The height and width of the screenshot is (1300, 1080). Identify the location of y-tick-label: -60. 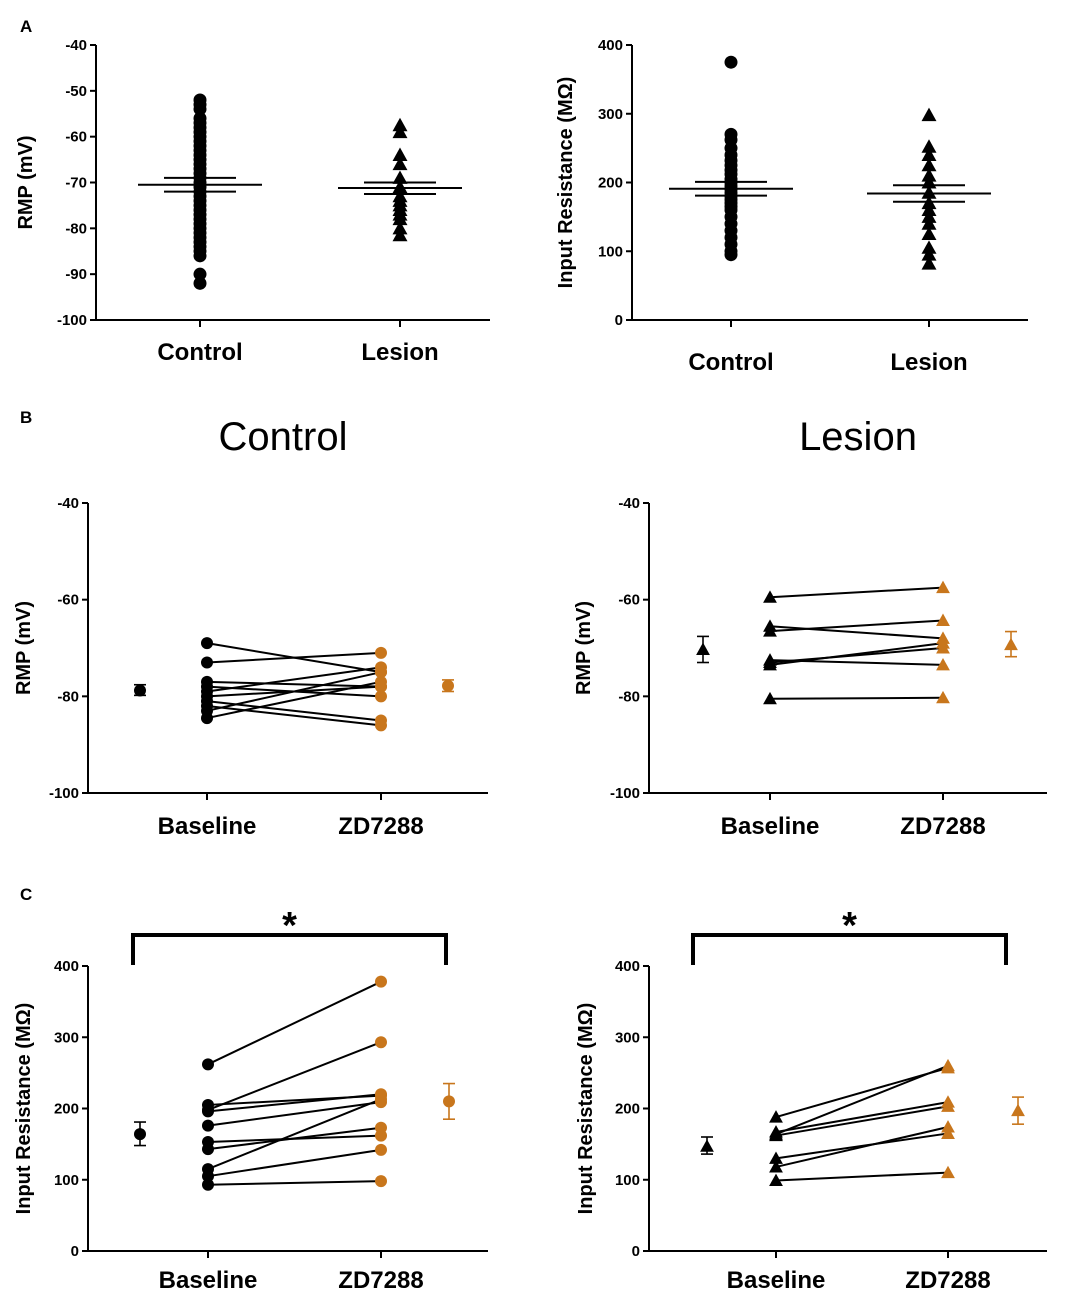
(629, 600).